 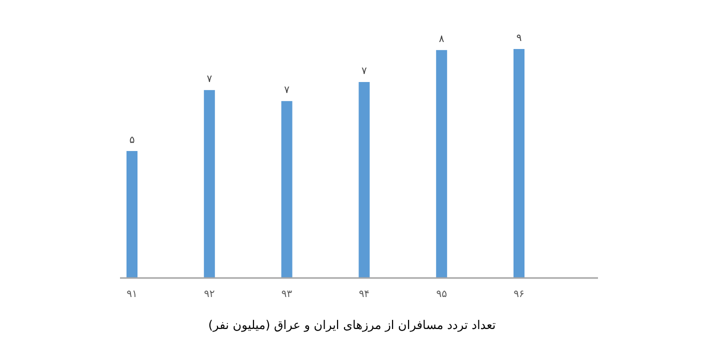 I want to click on x-tick-label: ۹۳, so click(x=287, y=294).